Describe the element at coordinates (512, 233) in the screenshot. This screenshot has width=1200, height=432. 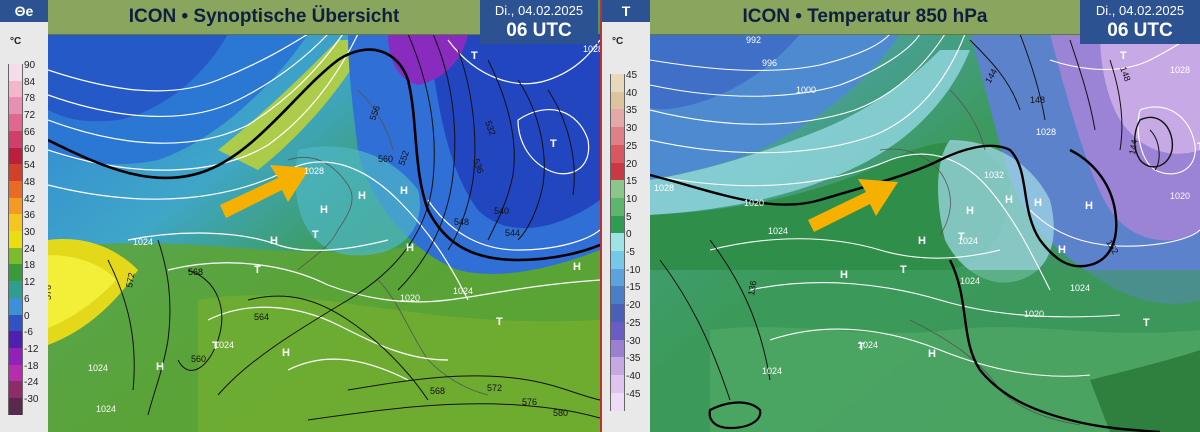
I see `geopotential-label: 544` at that location.